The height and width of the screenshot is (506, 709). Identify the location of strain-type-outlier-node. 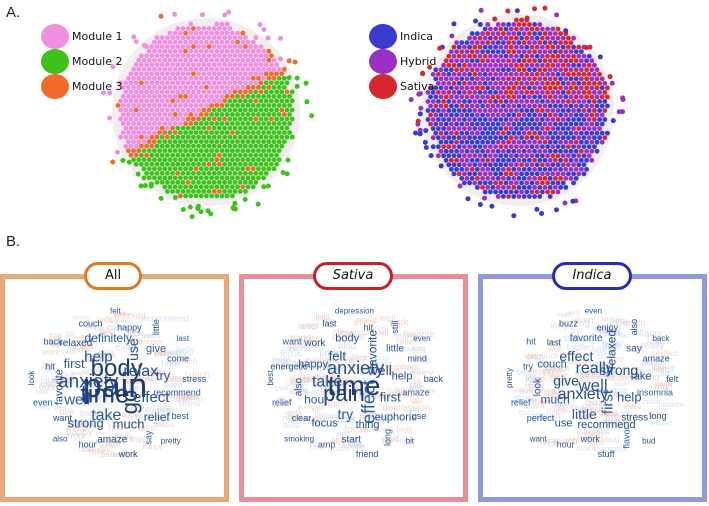
(485, 198).